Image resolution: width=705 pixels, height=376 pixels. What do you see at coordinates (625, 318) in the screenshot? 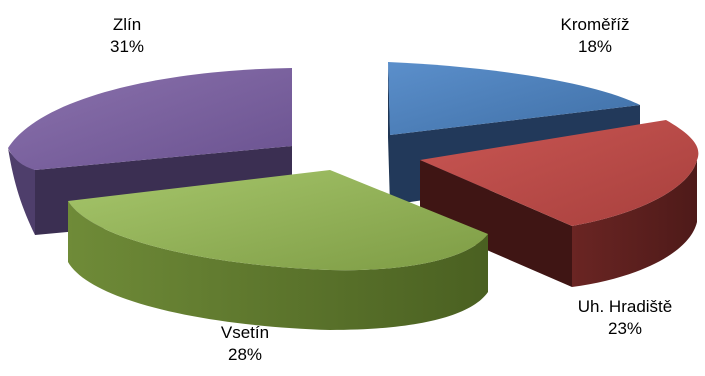
I see `data-label-uh-hradiste: Uh. Hradiště 23%` at bounding box center [625, 318].